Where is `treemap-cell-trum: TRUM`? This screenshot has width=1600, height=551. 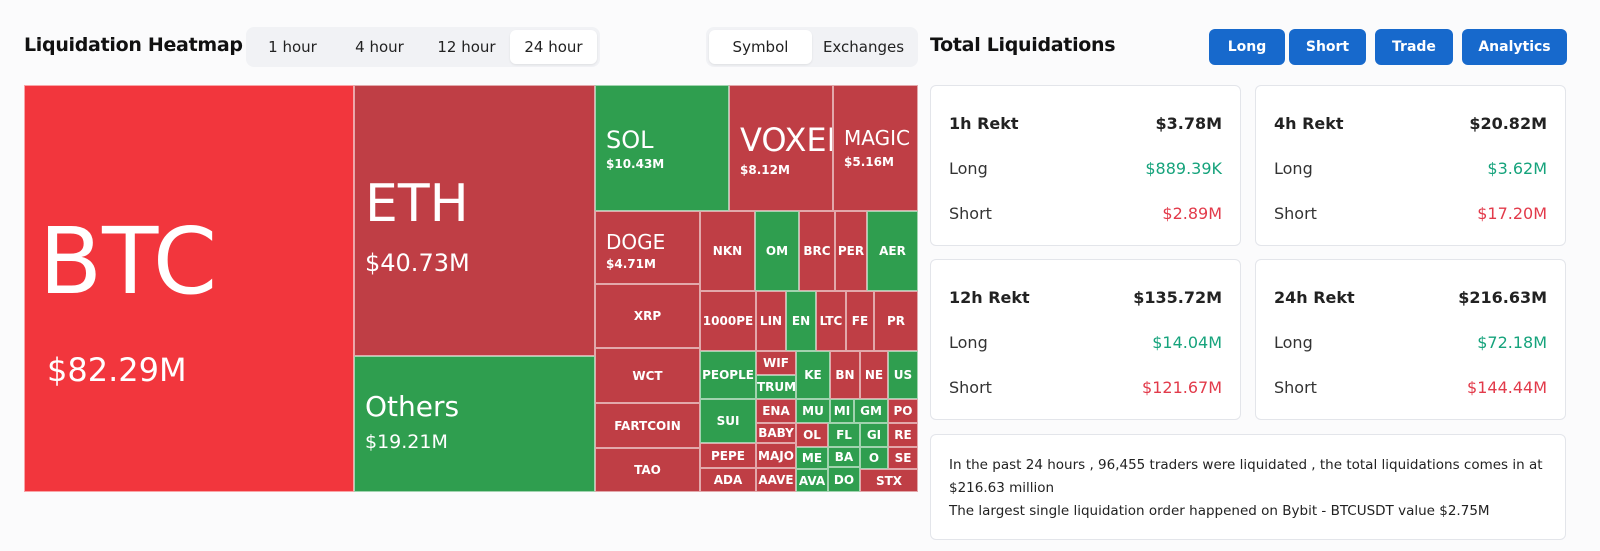
treemap-cell-trum: TRUM is located at coordinates (776, 387).